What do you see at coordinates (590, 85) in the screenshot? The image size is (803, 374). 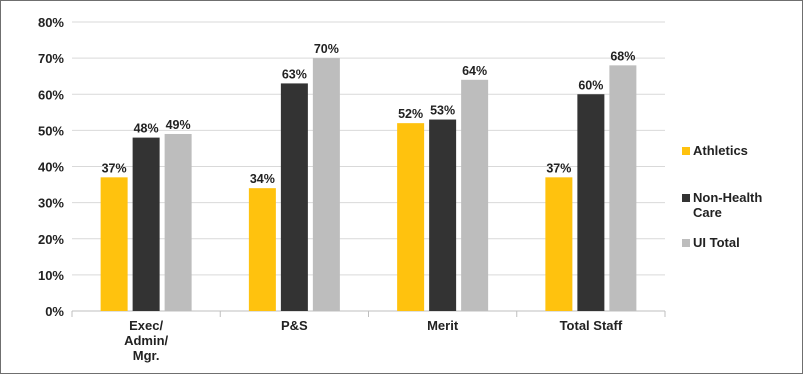 I see `data-label: 60%` at bounding box center [590, 85].